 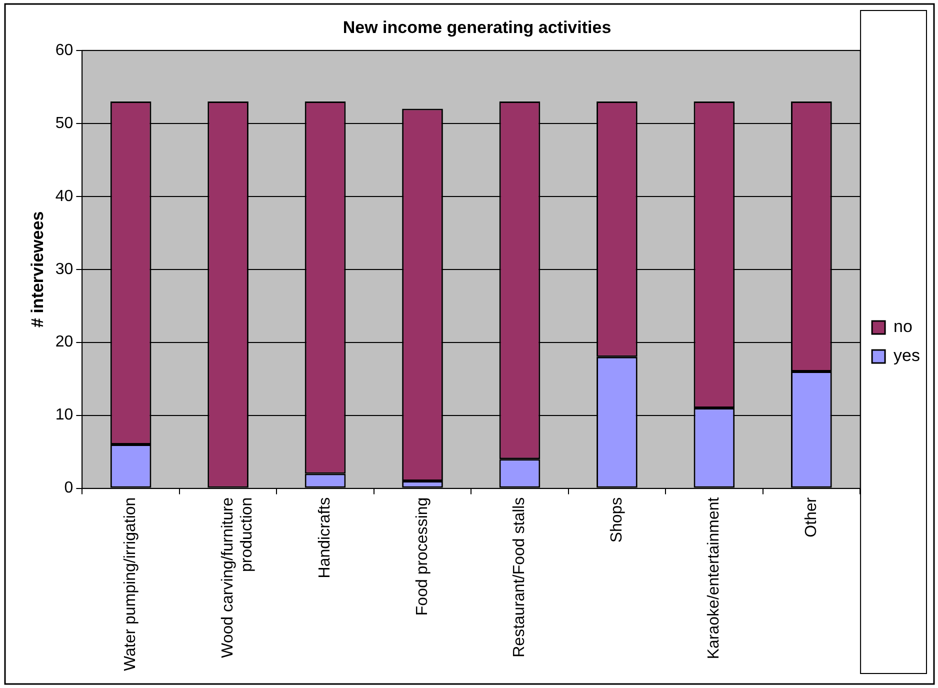 What do you see at coordinates (811, 517) in the screenshot?
I see `x-tick-label: Other` at bounding box center [811, 517].